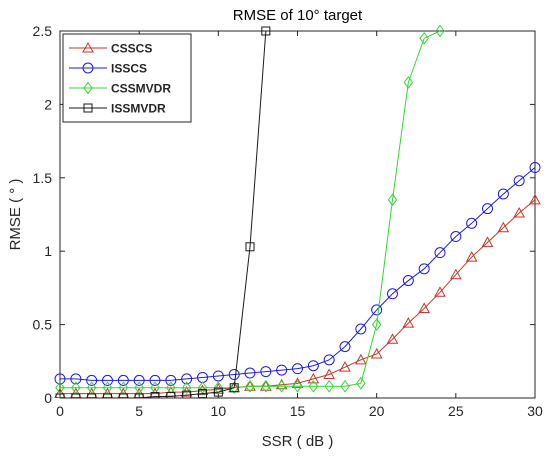 The image size is (550, 460). I want to click on y-tick-label: 0, so click(48, 398).